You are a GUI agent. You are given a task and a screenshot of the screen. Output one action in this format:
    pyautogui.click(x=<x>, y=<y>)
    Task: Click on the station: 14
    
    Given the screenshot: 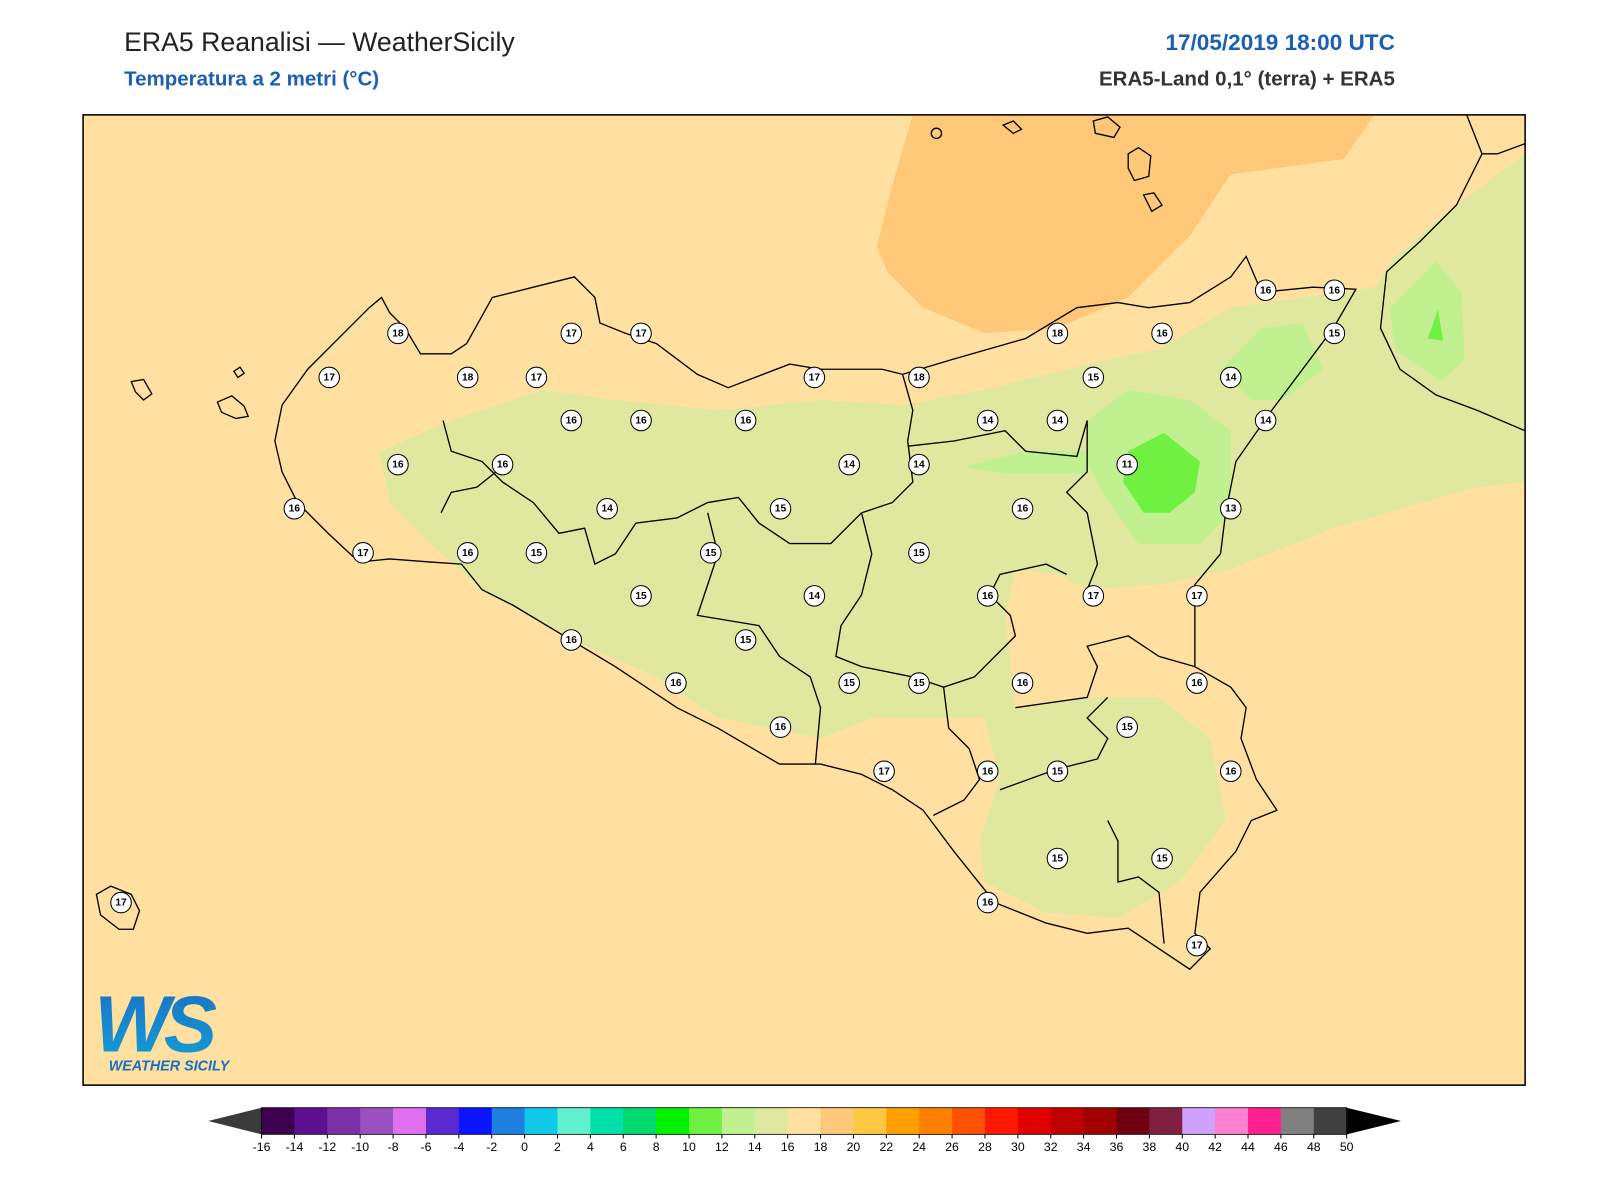 What is the action you would take?
    pyautogui.click(x=1057, y=420)
    